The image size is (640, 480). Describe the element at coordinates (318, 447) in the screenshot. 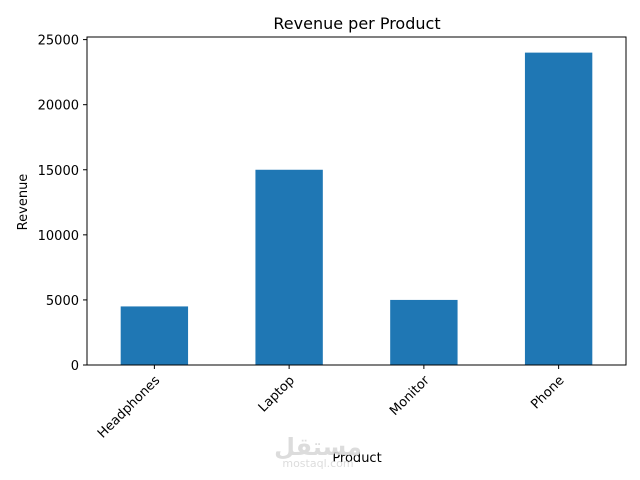

I see `watermark-logo-text: مستقل` at that location.